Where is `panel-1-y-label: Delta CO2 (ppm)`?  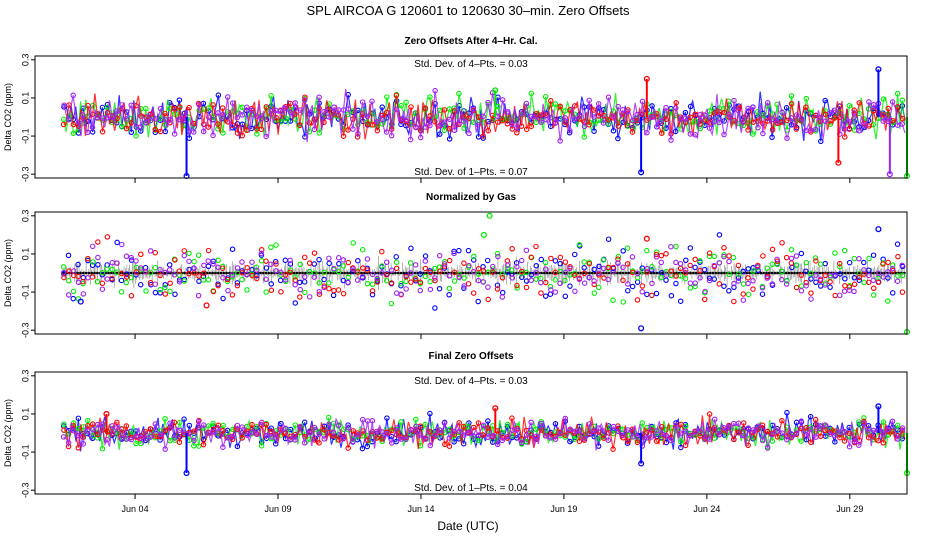 panel-1-y-label: Delta CO2 (ppm) is located at coordinates (8, 117).